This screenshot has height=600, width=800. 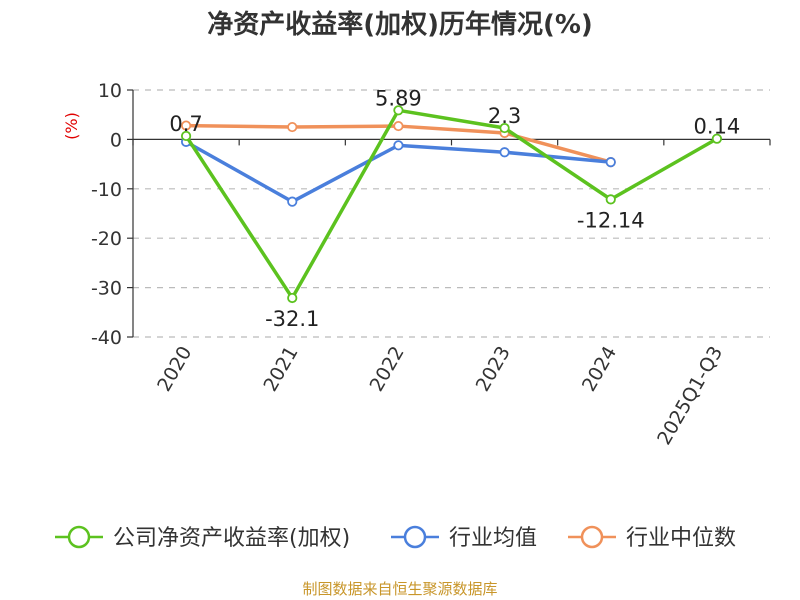 What do you see at coordinates (399, 589) in the screenshot?
I see `data-source-note: 制图数据来自恒生聚源数据库` at bounding box center [399, 589].